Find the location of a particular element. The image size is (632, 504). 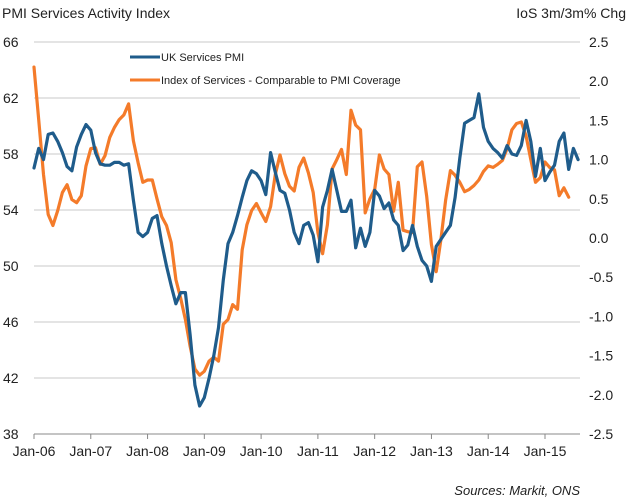

right-y-axis: -2.5 -2.0 -1.5 -1.0 -0.5 0.0 0.5 1.0 1.5 2.0 2.5 is located at coordinates (601, 238).